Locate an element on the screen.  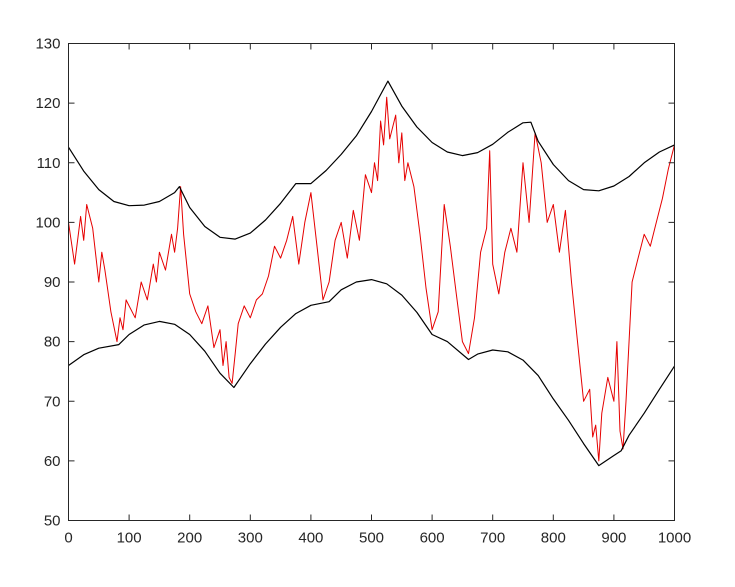
x-tick-label: 100 is located at coordinates (129, 538).